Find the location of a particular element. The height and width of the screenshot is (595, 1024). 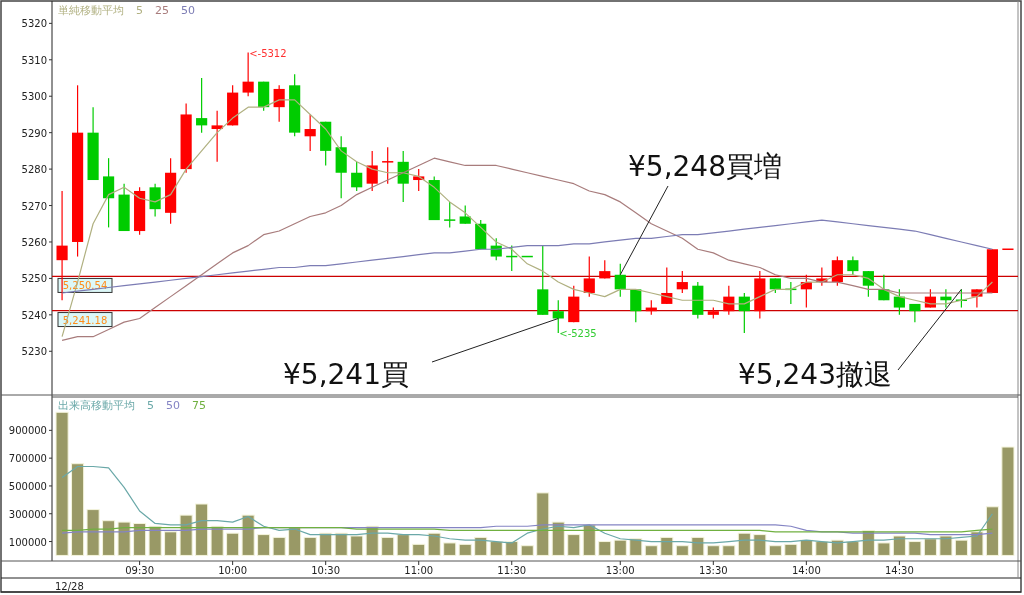

x-tick-label: 10:30 is located at coordinates (326, 570).